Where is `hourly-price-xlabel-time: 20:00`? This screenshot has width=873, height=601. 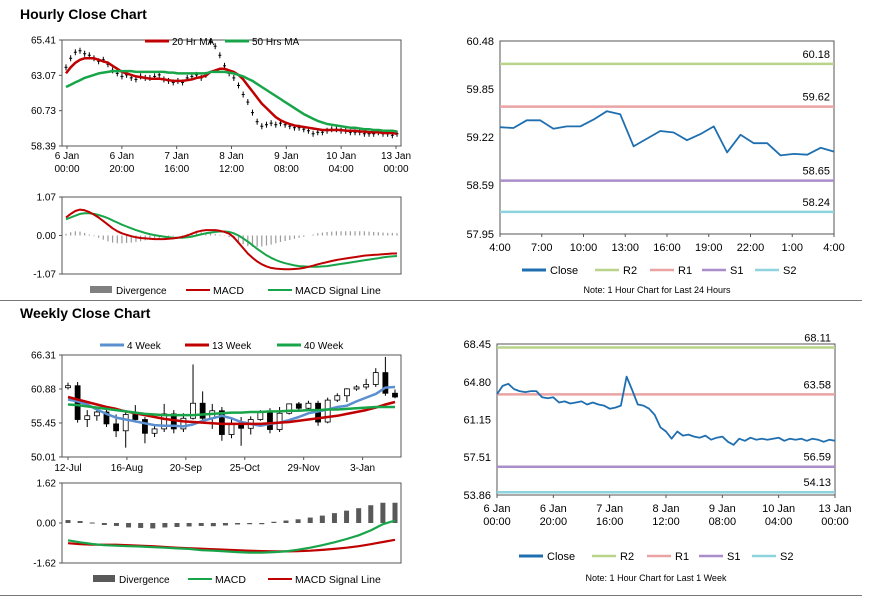
hourly-price-xlabel-time: 20:00 is located at coordinates (121, 169).